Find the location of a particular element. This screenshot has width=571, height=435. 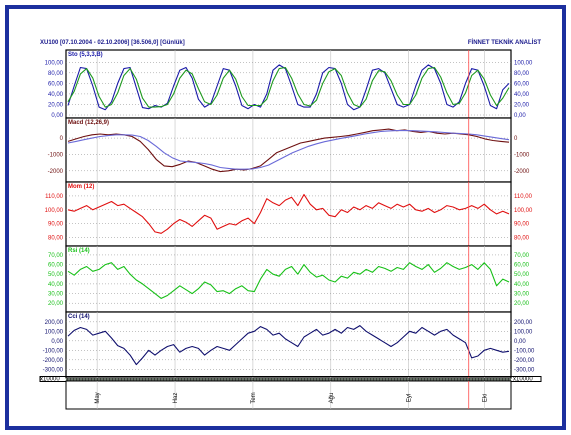

rsi-tick-label-left: 70,00 is located at coordinates (56, 256).